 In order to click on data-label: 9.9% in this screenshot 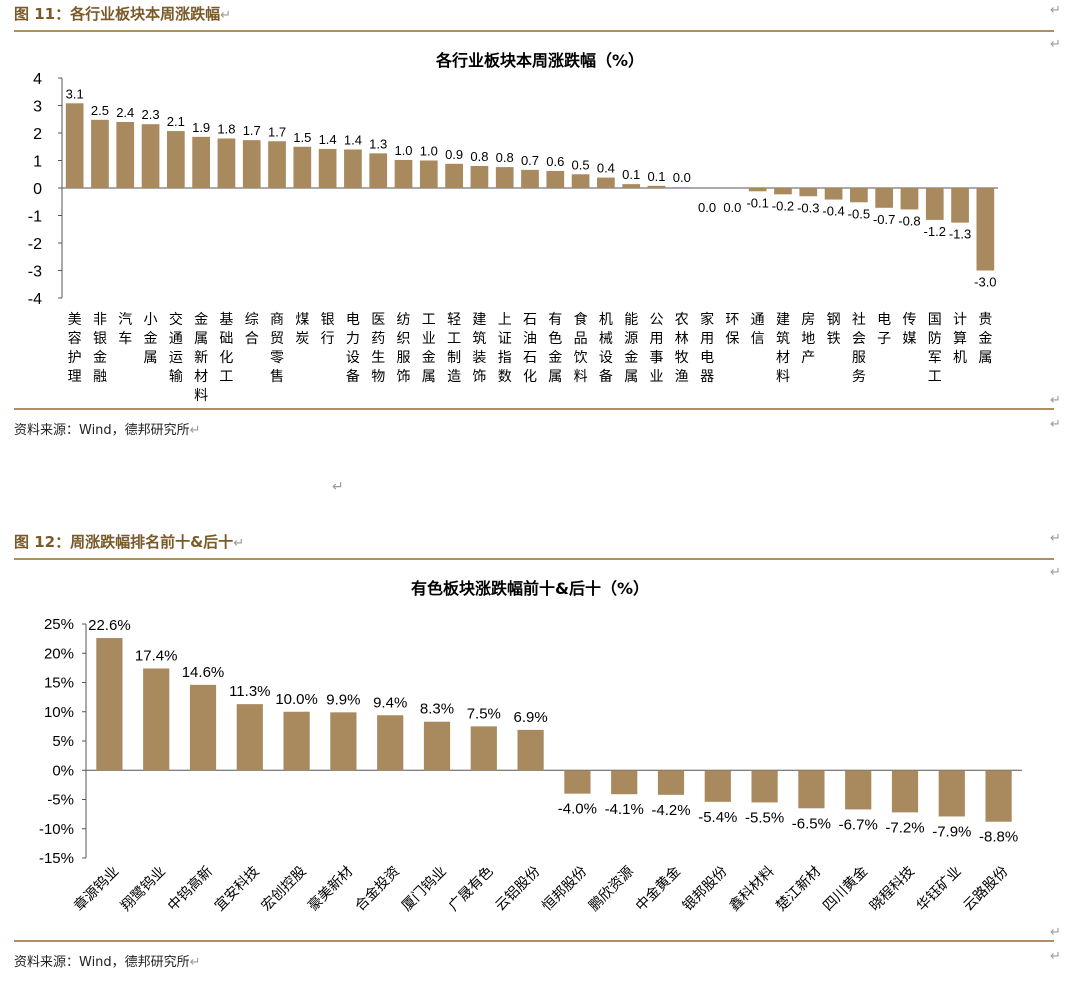, I will do `click(343, 699)`.